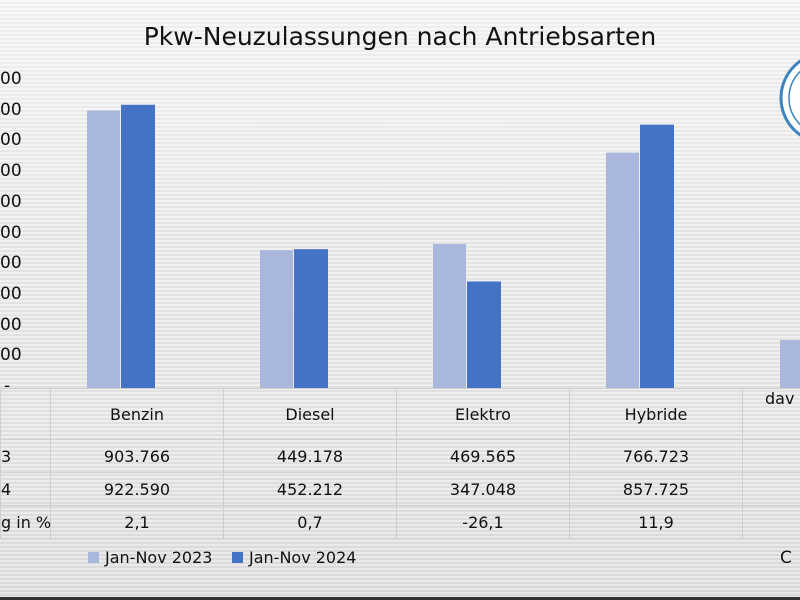 This screenshot has width=800, height=600. What do you see at coordinates (483, 414) in the screenshot?
I see `cat-label: Elektro` at bounding box center [483, 414].